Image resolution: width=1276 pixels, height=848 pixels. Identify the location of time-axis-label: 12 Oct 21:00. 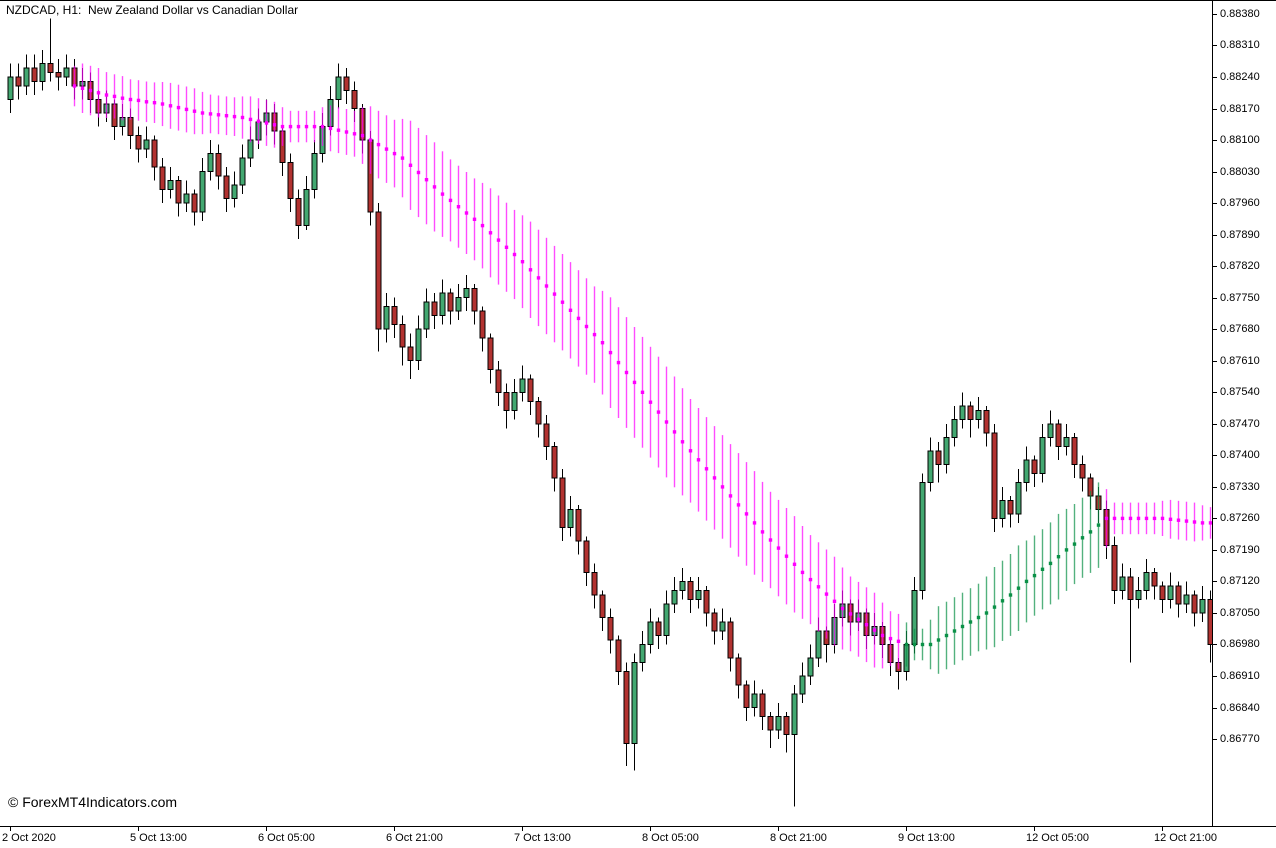
(1185, 838).